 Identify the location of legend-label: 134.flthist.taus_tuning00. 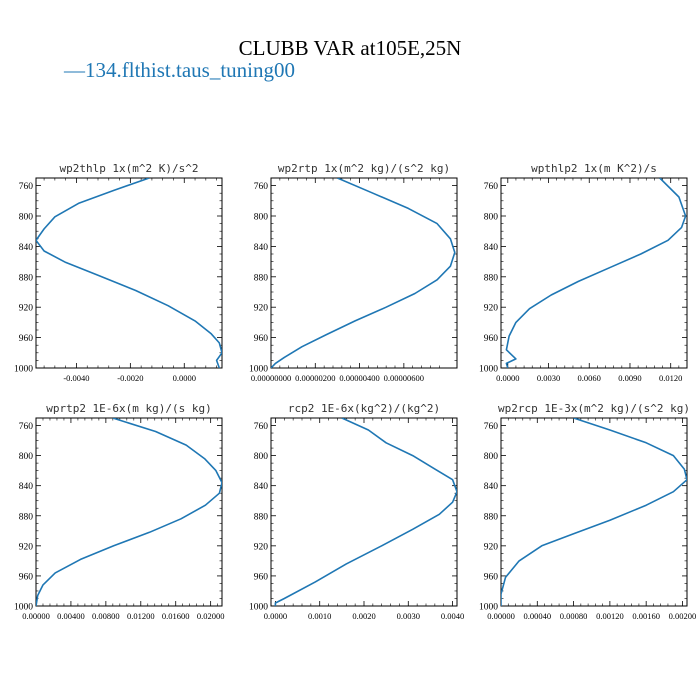
(190, 70).